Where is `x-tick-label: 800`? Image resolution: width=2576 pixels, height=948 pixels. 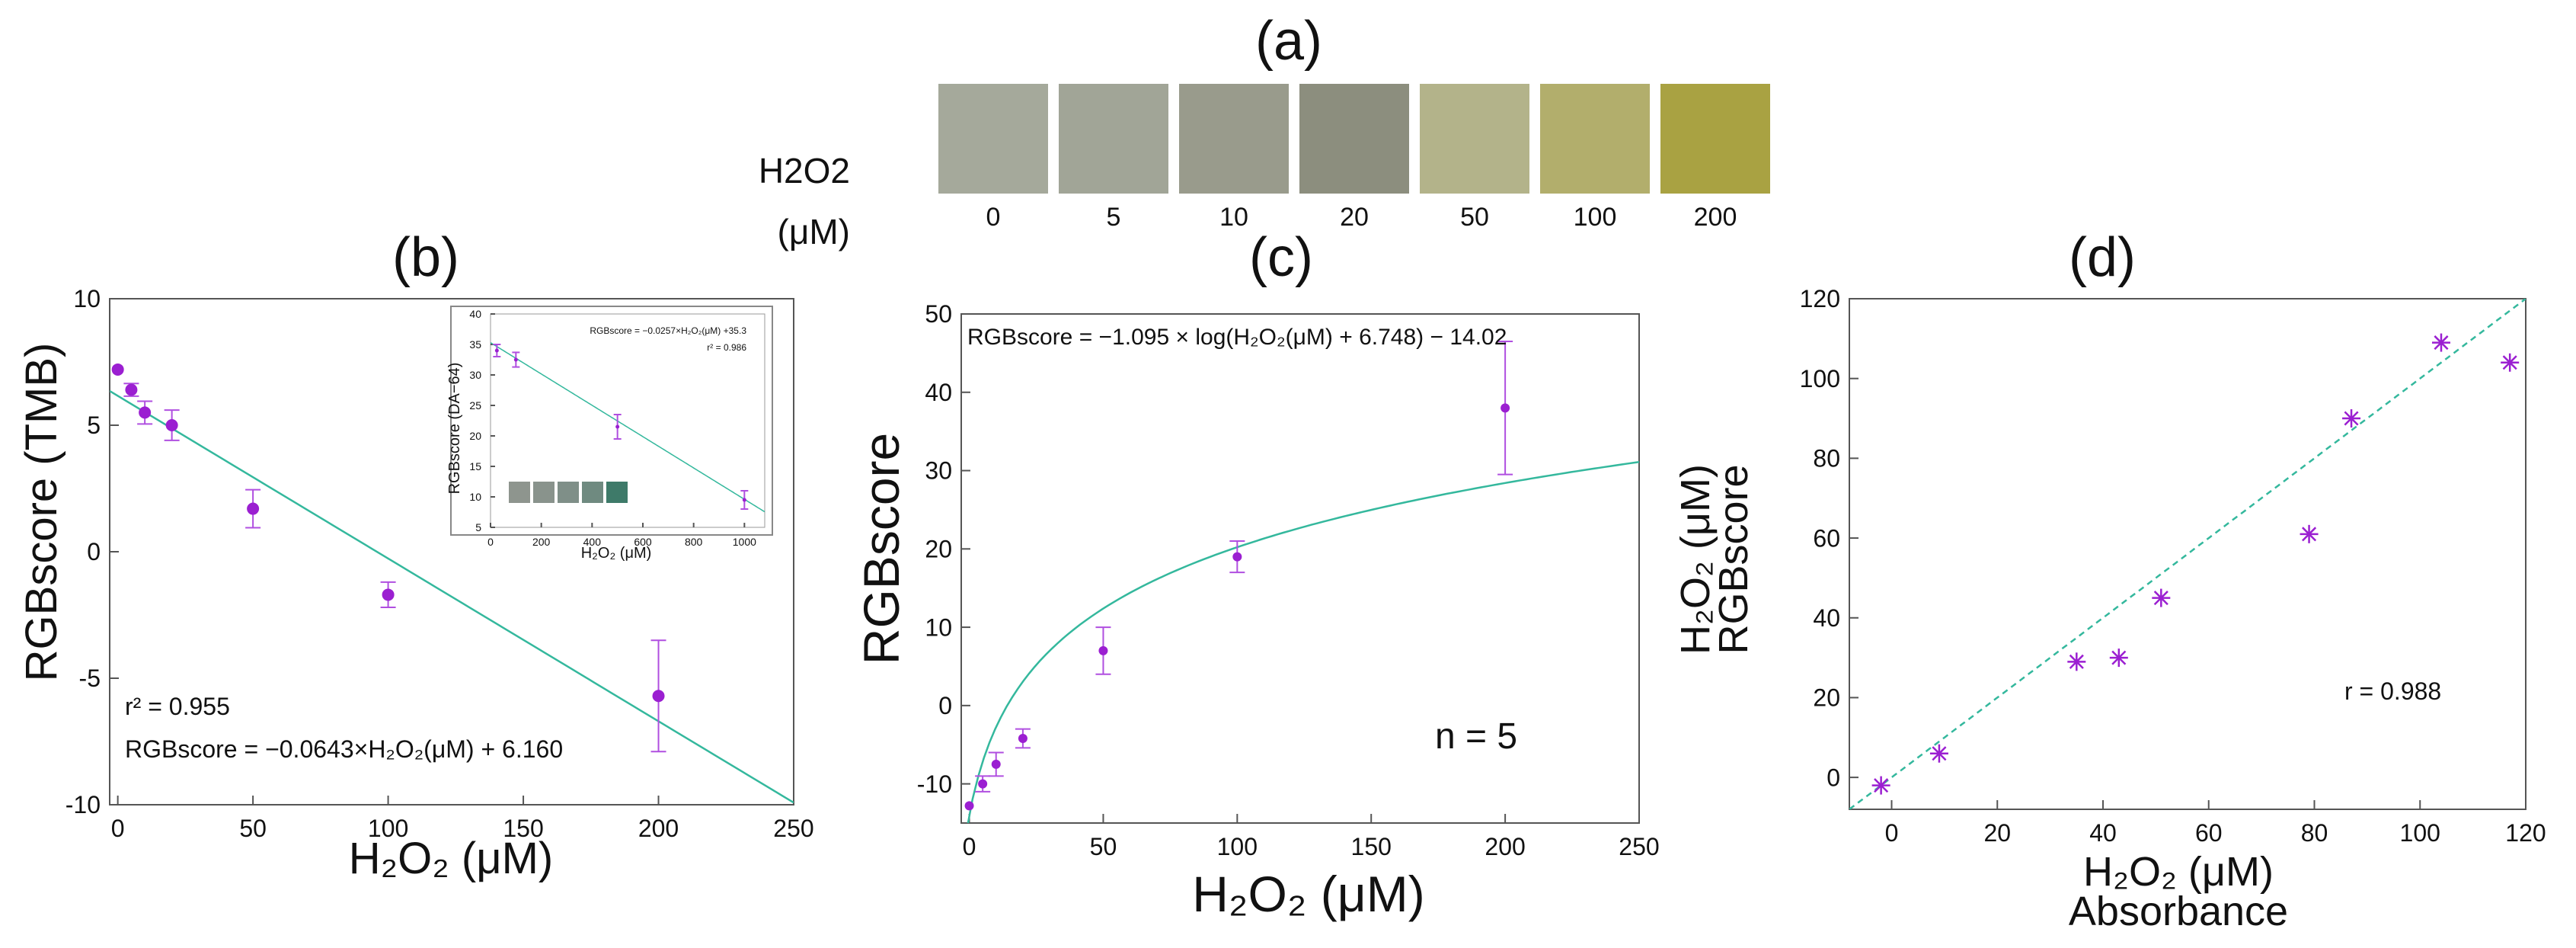
x-tick-label: 800 is located at coordinates (694, 542).